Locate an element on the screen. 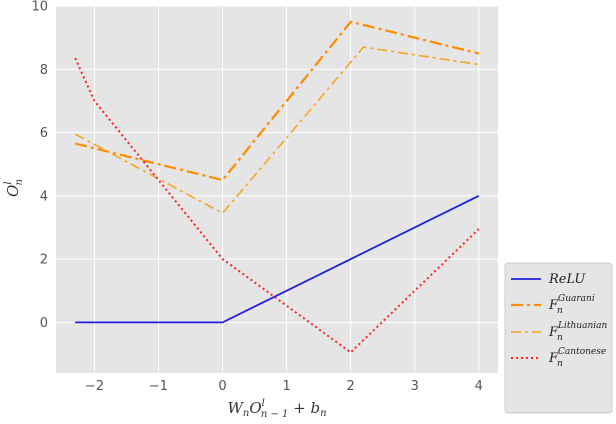  legend-label-relu: ReLU is located at coordinates (567, 279).